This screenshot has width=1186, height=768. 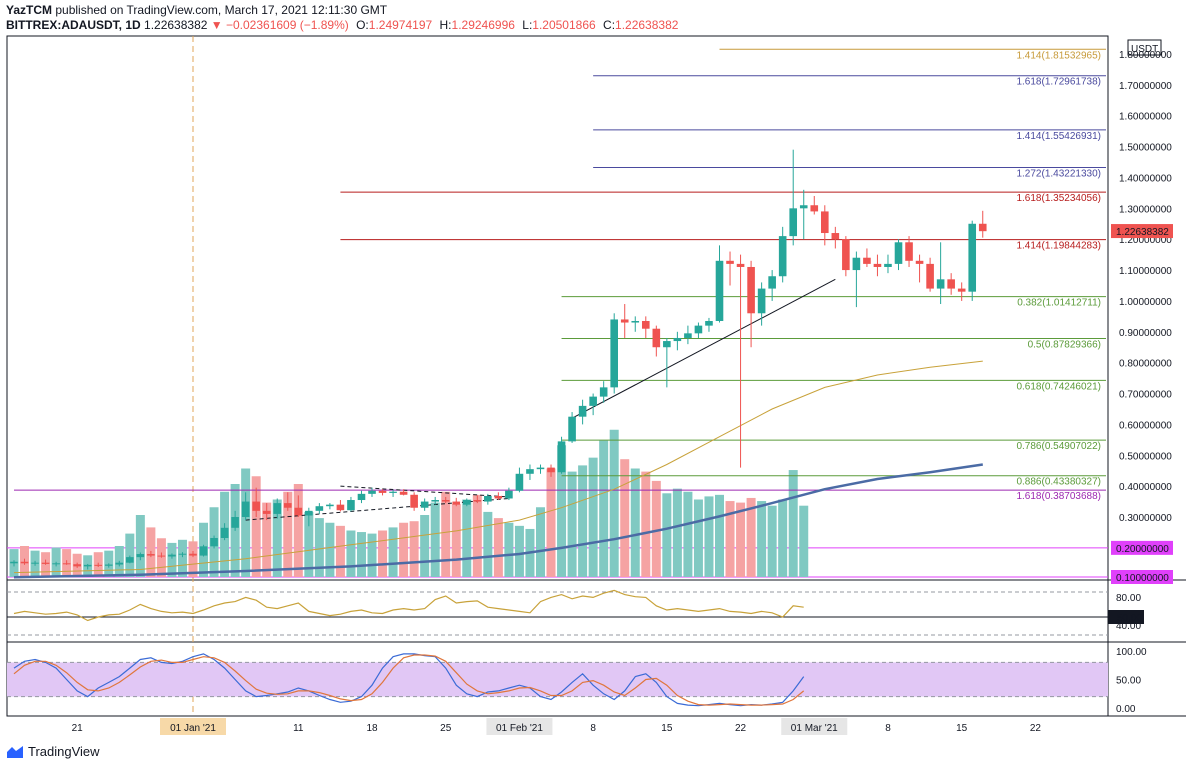 What do you see at coordinates (1142, 232) in the screenshot?
I see `price-badge-label: 1.22638382` at bounding box center [1142, 232].